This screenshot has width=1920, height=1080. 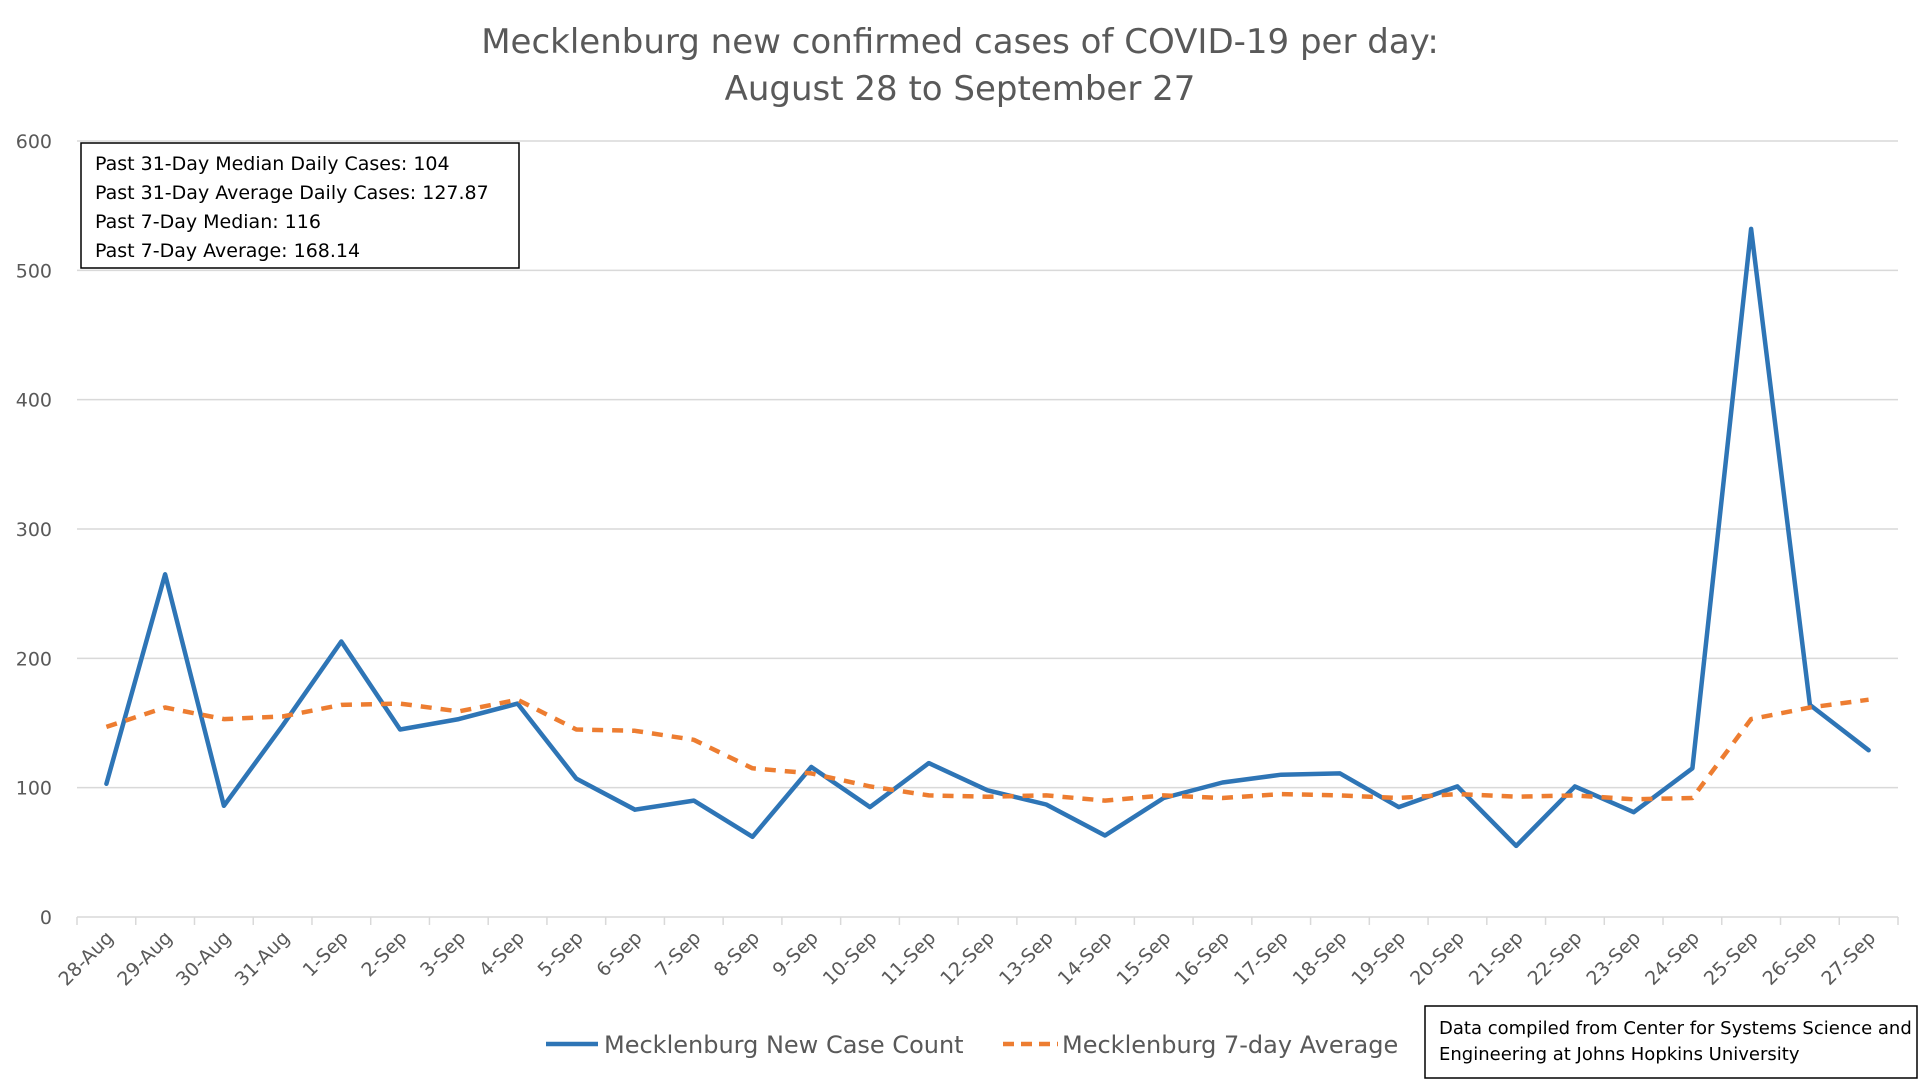 What do you see at coordinates (34, 659) in the screenshot?
I see `y-tick-label: 200` at bounding box center [34, 659].